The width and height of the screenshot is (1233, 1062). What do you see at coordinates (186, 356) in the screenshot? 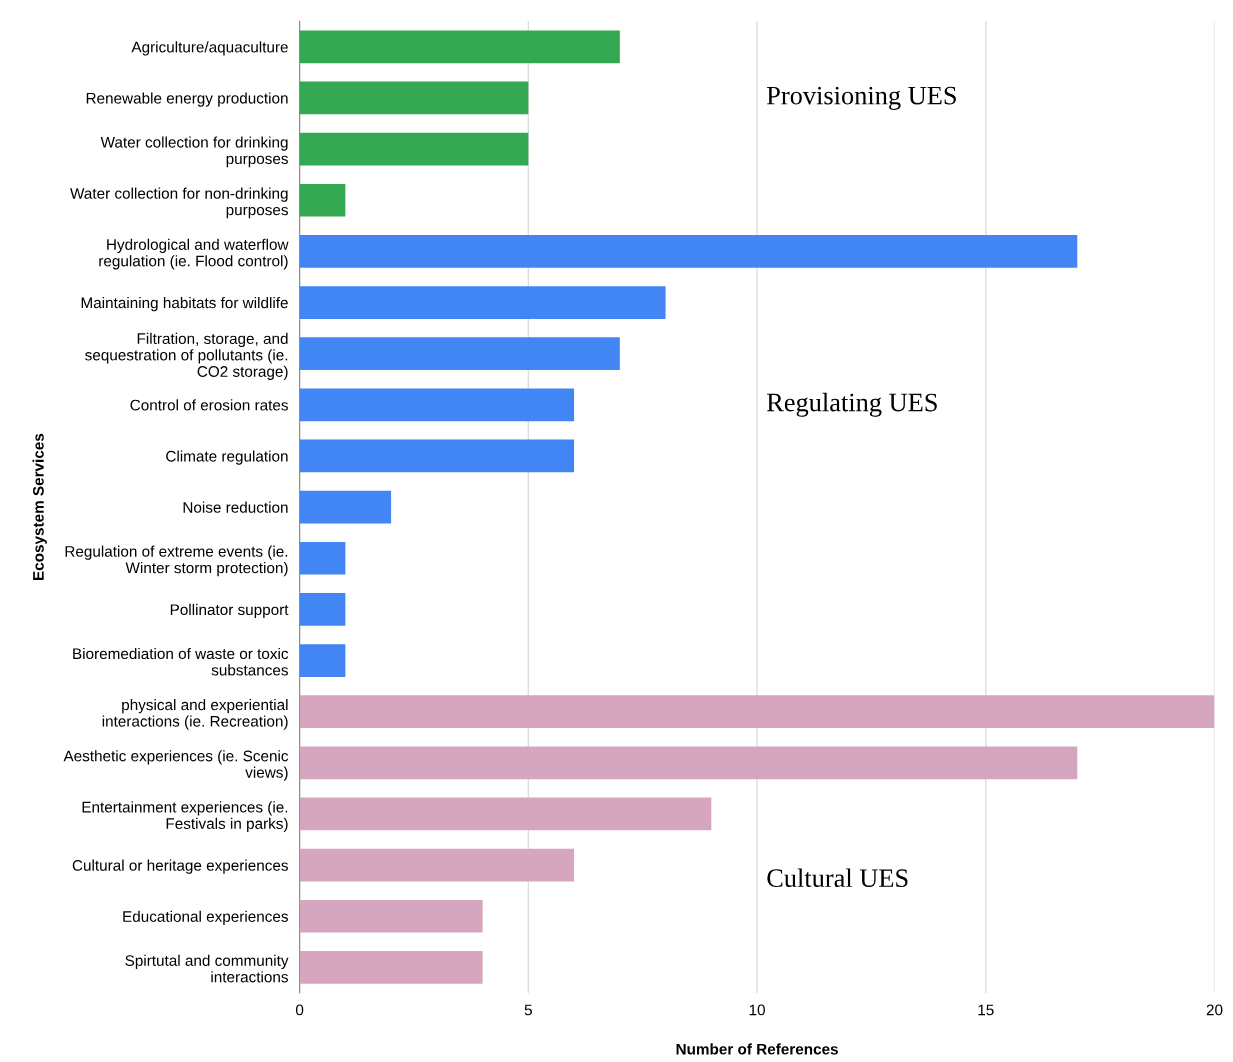
I see `y-tick-label: Filtration, storage, and sequestration of pollutants (ie. CO2 storage)` at bounding box center [186, 356].